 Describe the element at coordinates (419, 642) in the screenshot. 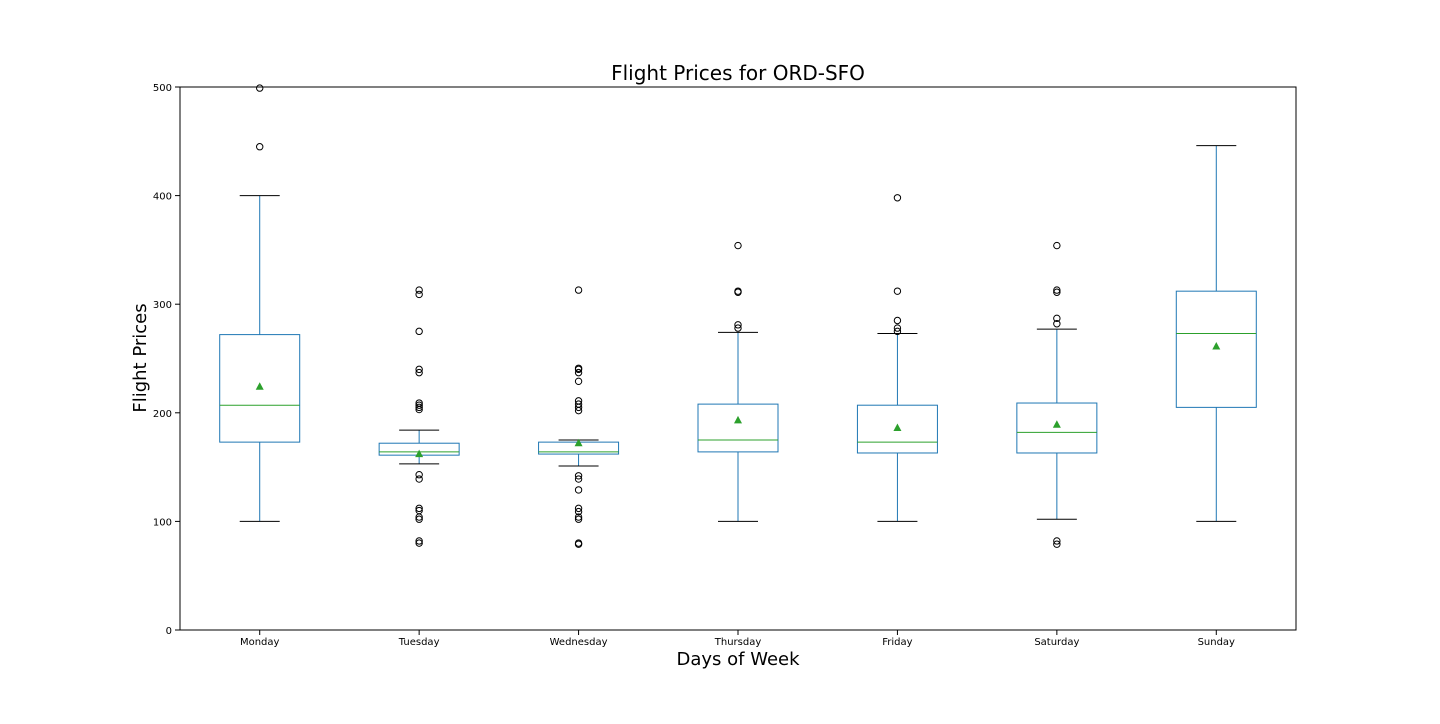

I see `x-tick-label: Tuesday` at that location.